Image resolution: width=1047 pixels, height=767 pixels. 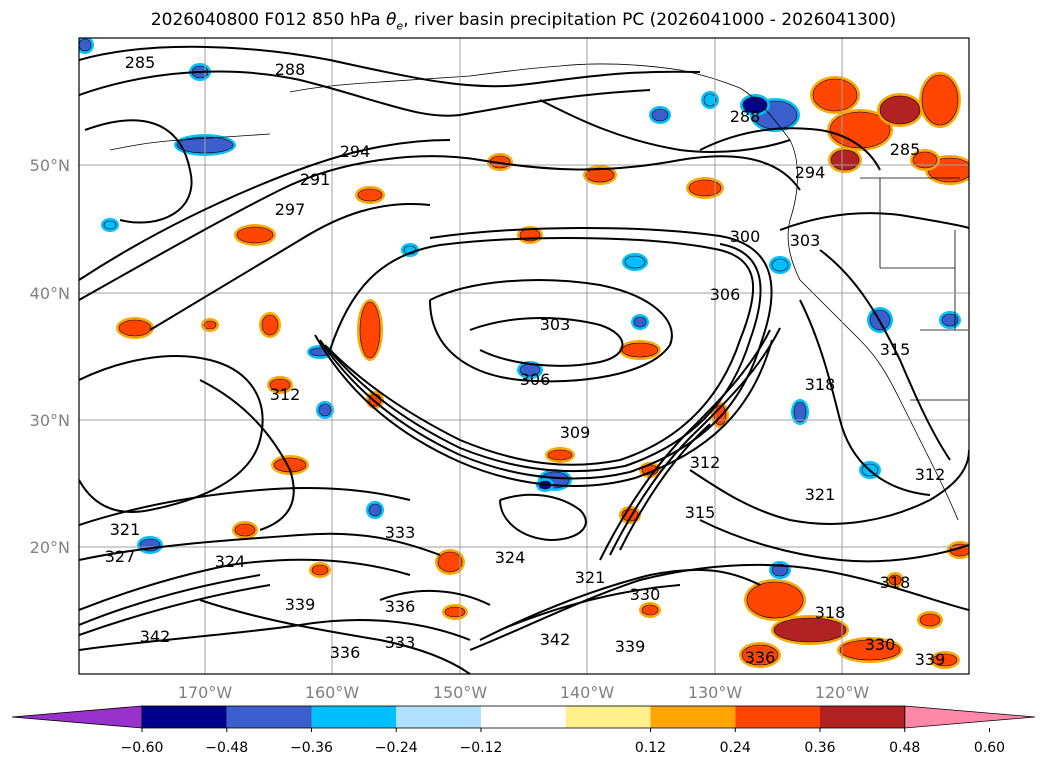 I want to click on colorbar-tick-label: 0.12, so click(x=650, y=748).